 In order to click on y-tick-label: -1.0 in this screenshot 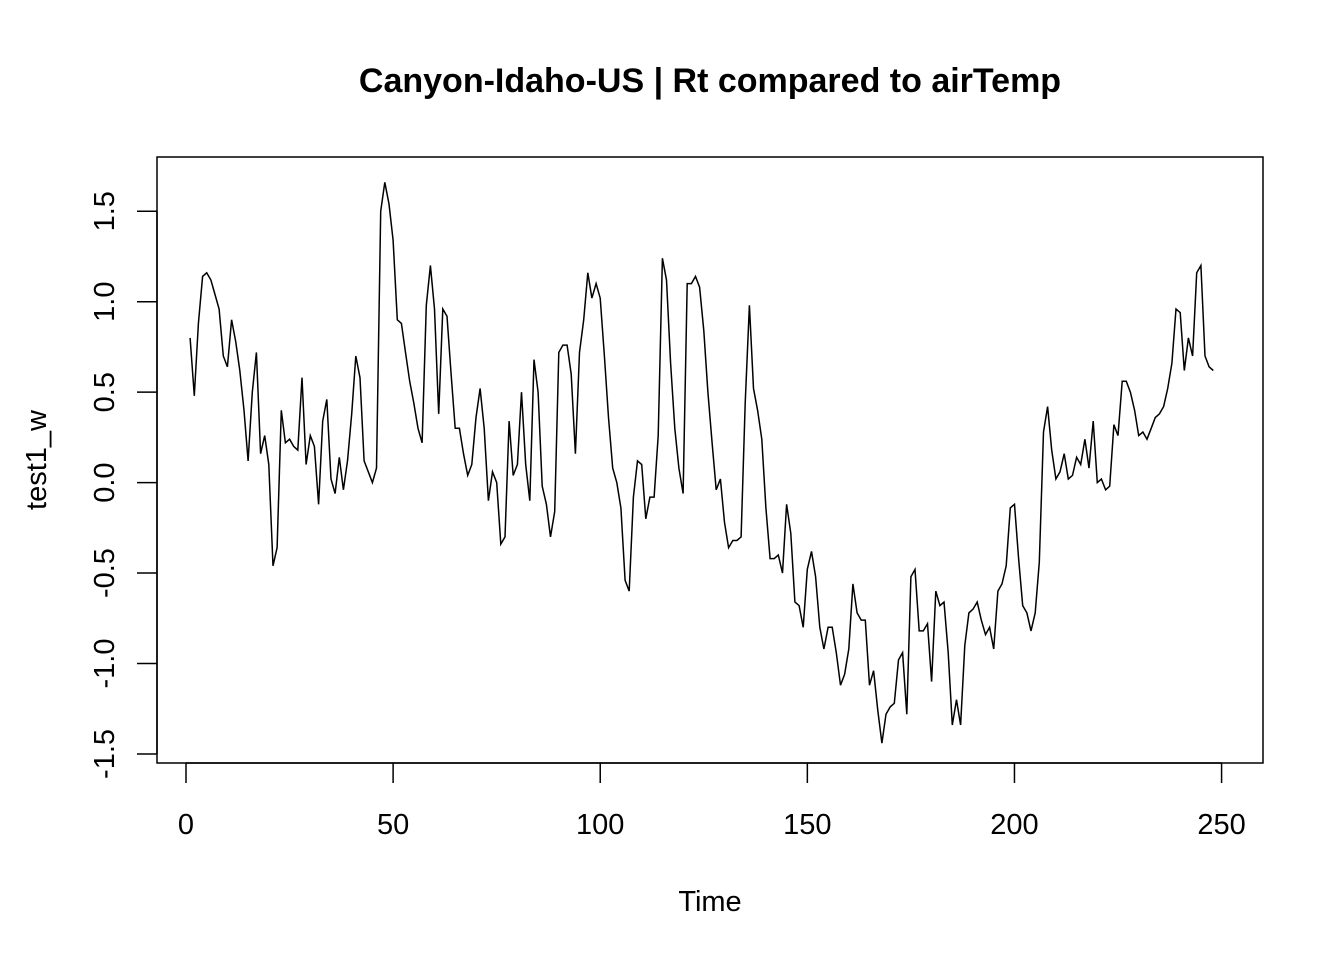, I will do `click(105, 664)`.